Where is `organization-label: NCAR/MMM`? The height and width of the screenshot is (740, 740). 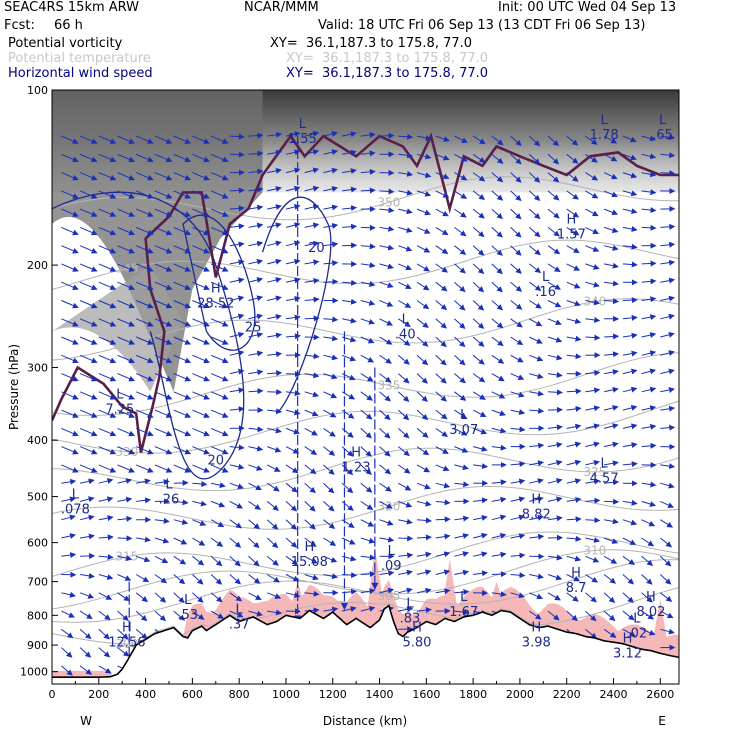 organization-label: NCAR/MMM is located at coordinates (281, 7).